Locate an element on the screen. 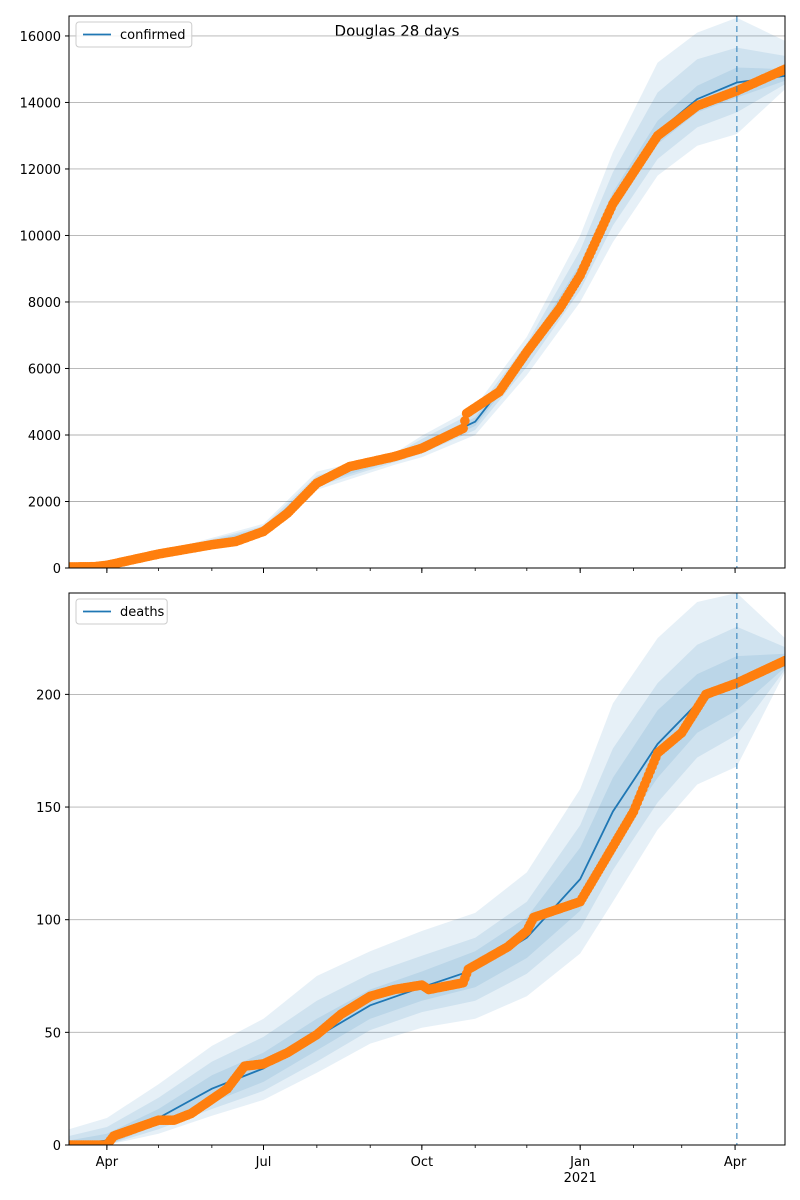 This screenshot has width=800, height=1200. deaths-x-tick-label: Jul is located at coordinates (263, 1162).